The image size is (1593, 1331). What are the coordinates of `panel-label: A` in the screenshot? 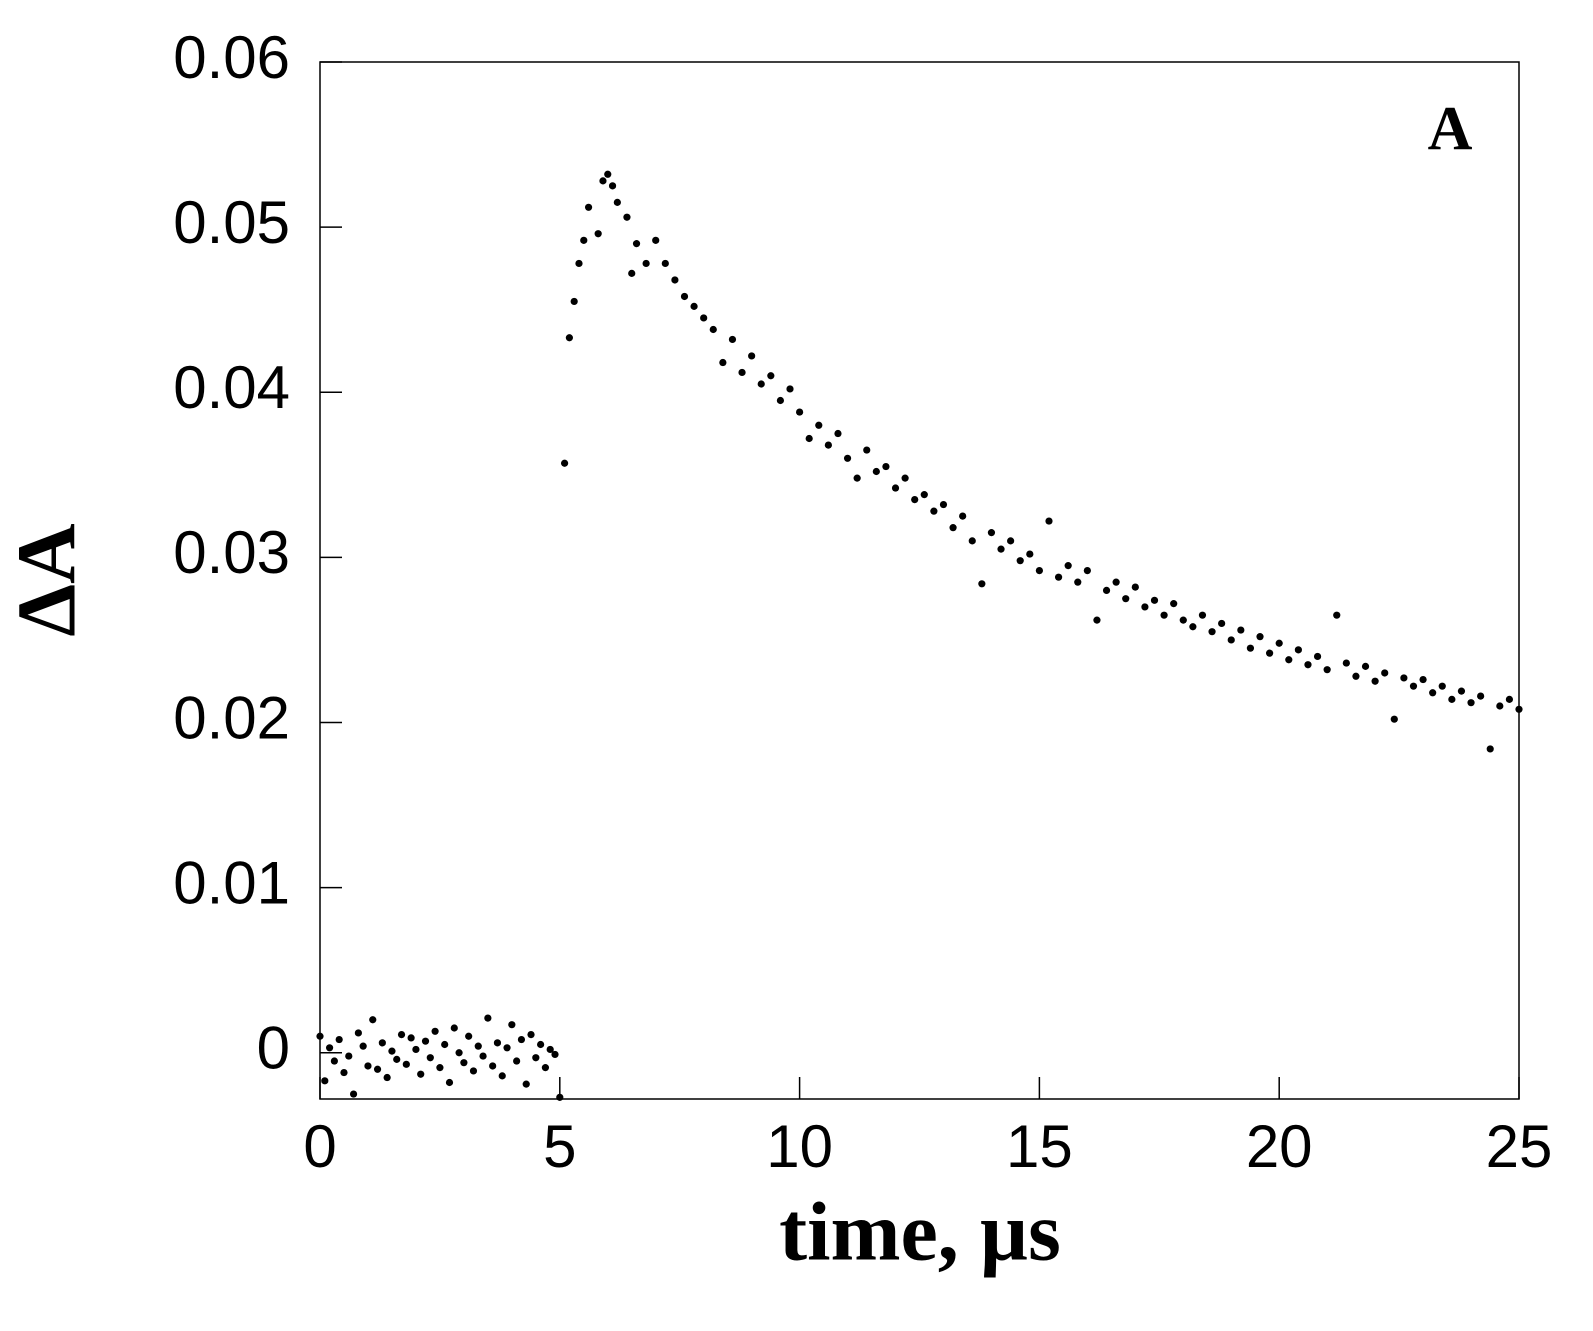 It's located at (1450, 129).